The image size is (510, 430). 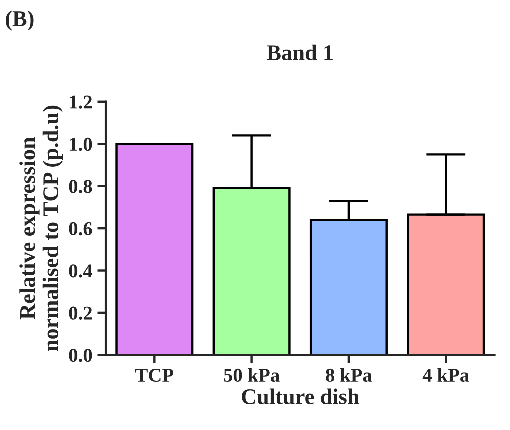 I want to click on y-tick-label: 1.0, so click(x=81, y=145).